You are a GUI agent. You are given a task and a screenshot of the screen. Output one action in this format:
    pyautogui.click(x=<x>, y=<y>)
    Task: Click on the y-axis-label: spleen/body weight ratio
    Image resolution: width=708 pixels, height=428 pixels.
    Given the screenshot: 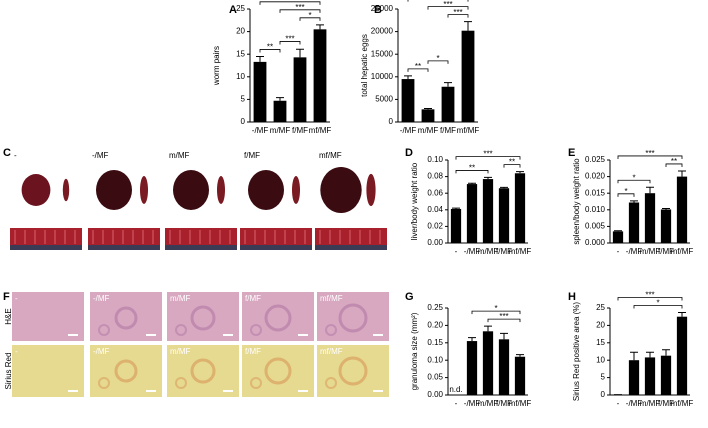 What is the action you would take?
    pyautogui.click(x=576, y=201)
    